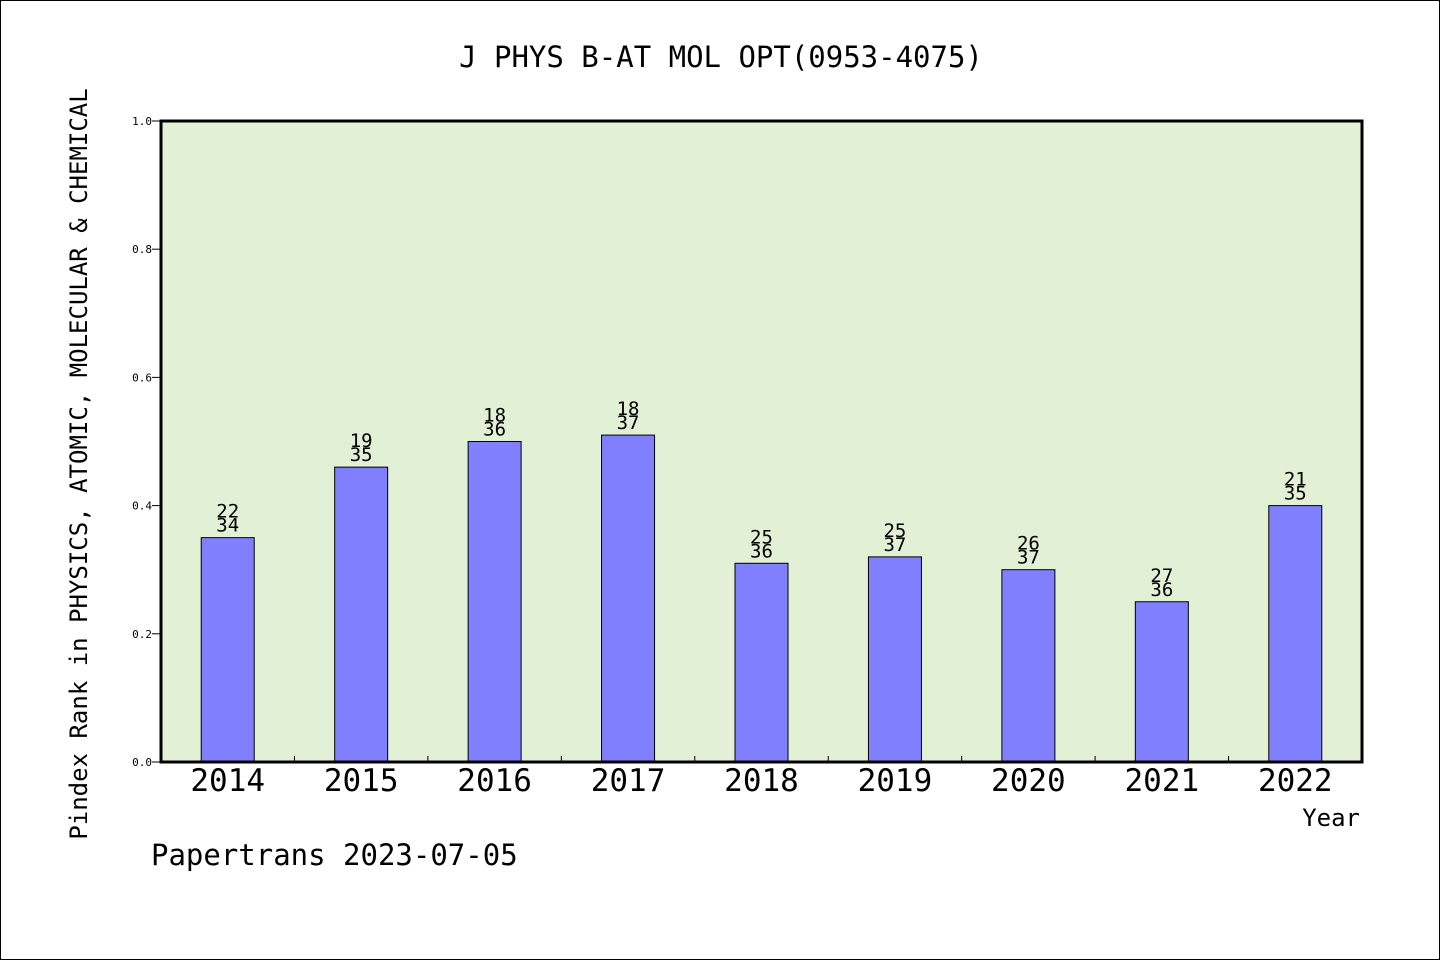 The width and height of the screenshot is (1440, 961). What do you see at coordinates (142, 634) in the screenshot?
I see `y-tick-label: 0.2` at bounding box center [142, 634].